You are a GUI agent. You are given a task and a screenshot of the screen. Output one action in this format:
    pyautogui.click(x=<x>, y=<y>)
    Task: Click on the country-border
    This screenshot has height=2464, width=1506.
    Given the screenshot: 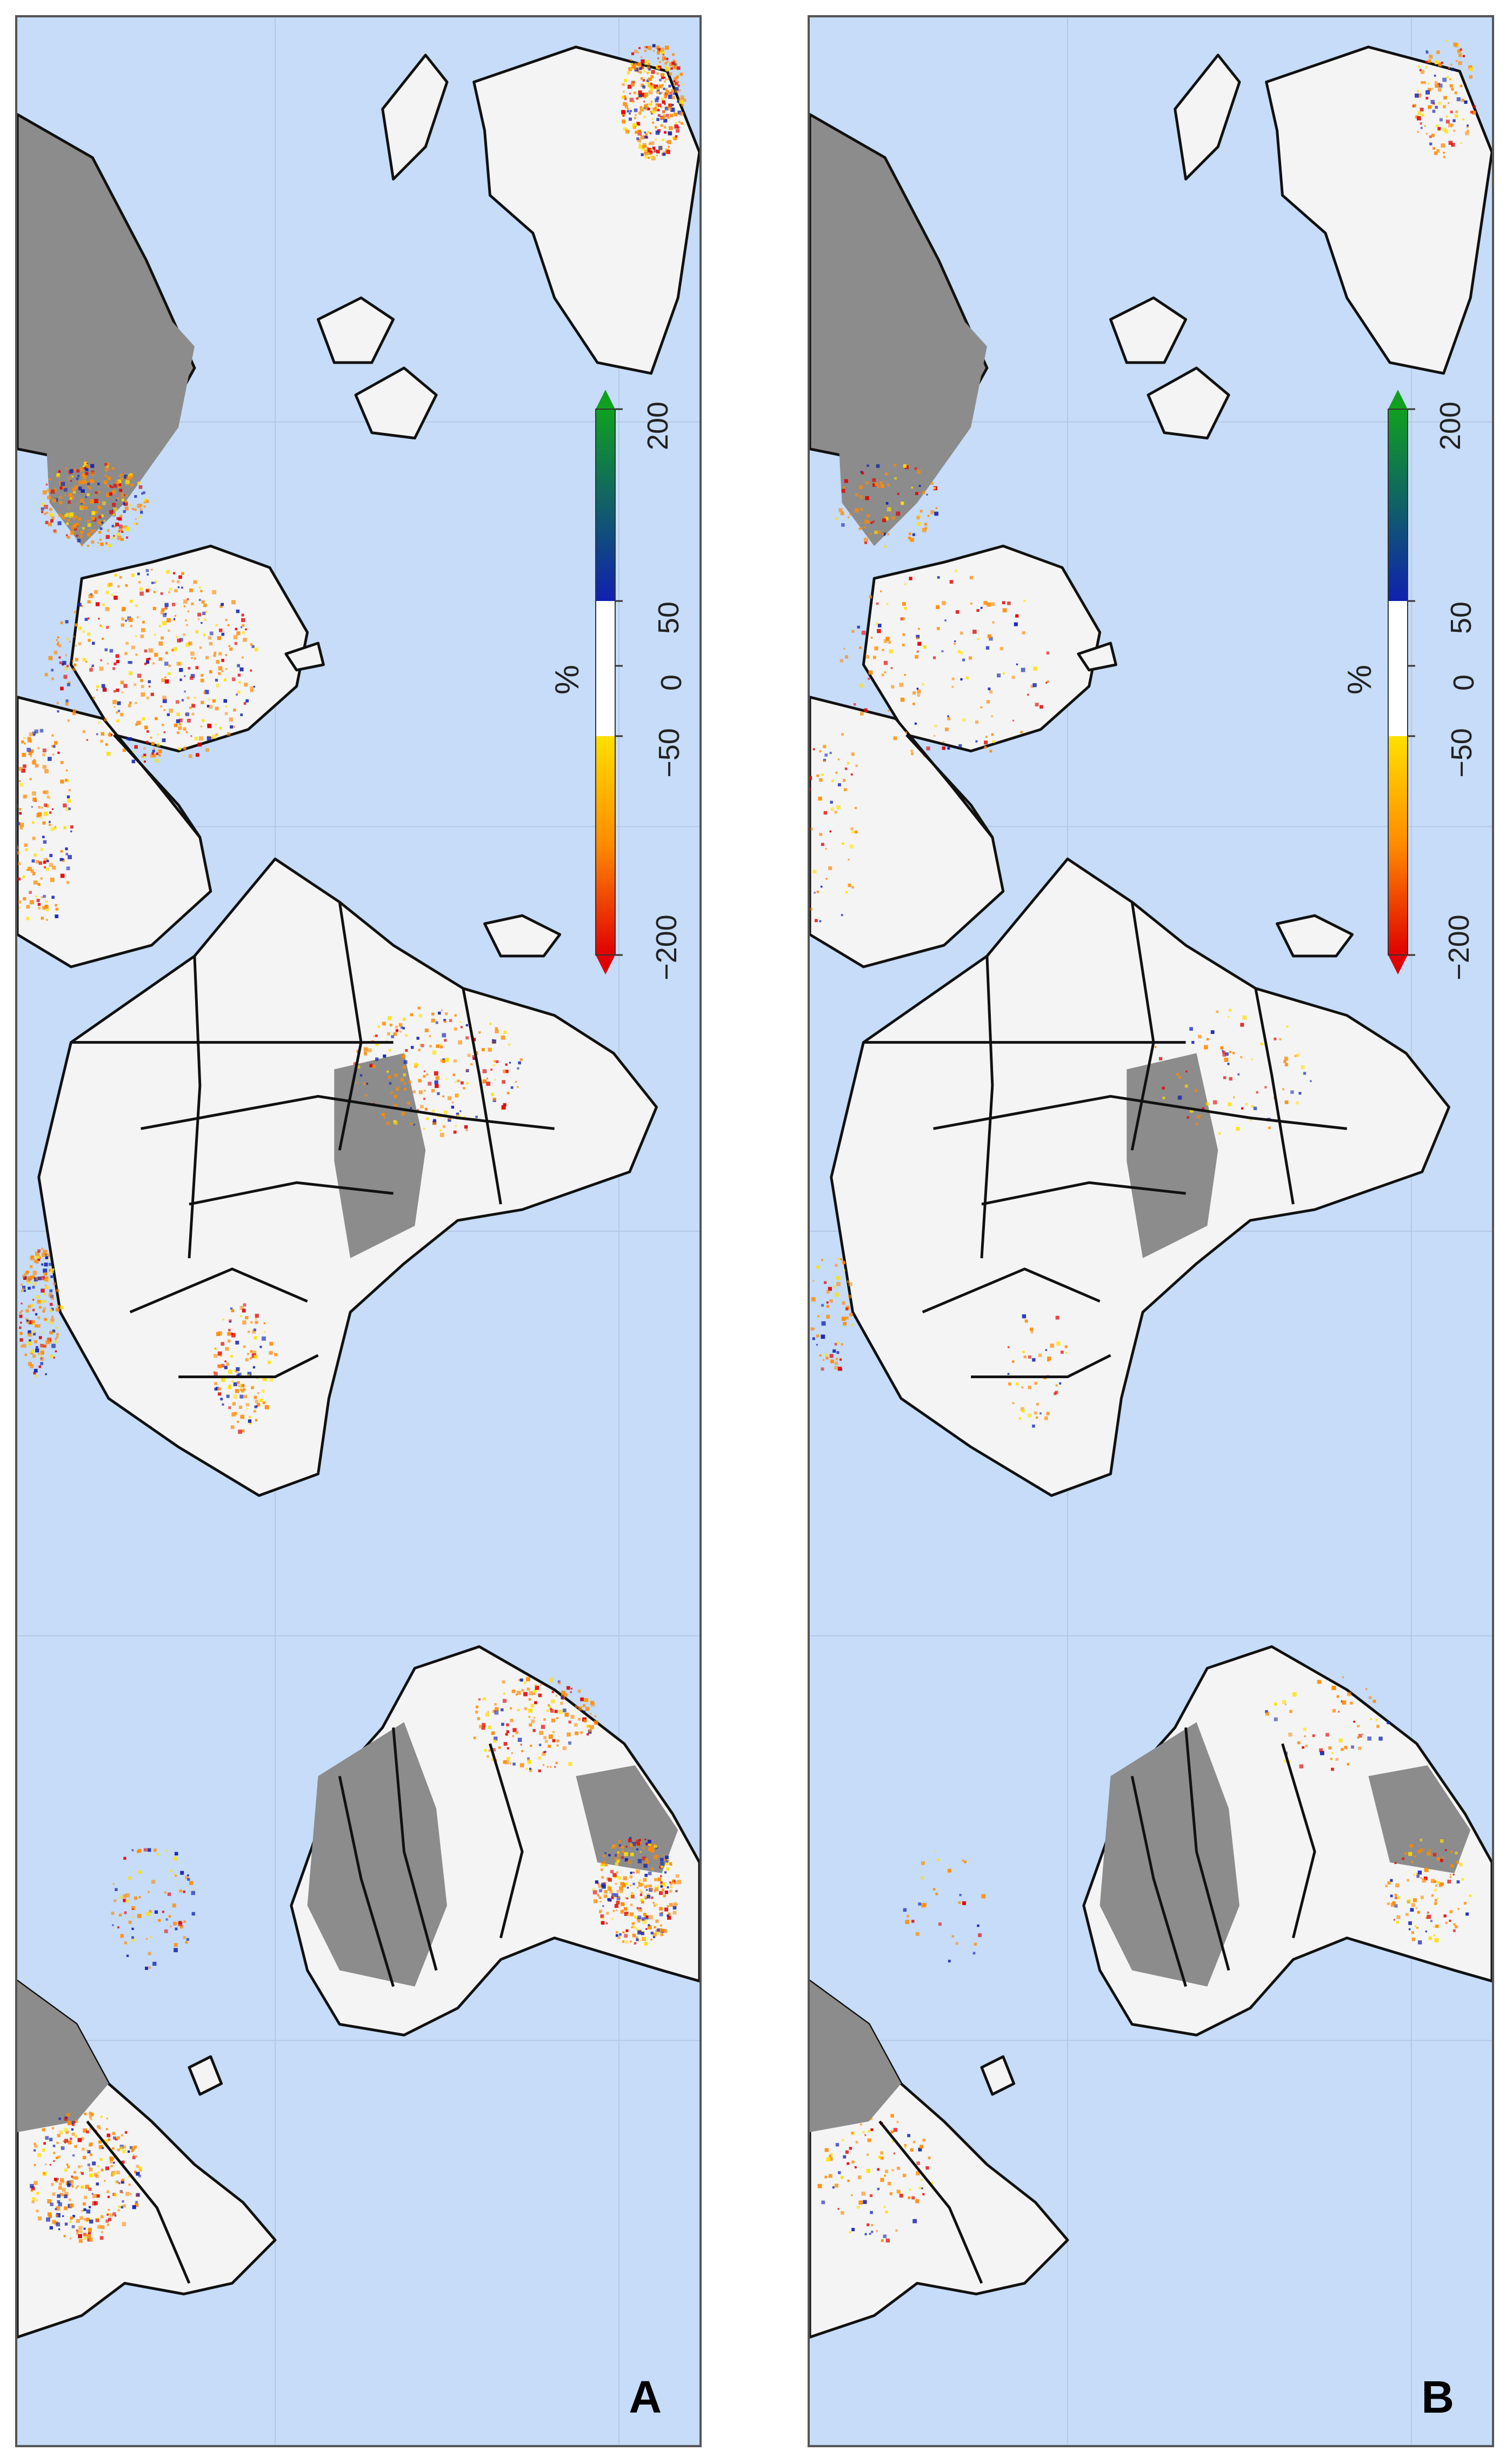 What is the action you would take?
    pyautogui.click(x=291, y=1193)
    